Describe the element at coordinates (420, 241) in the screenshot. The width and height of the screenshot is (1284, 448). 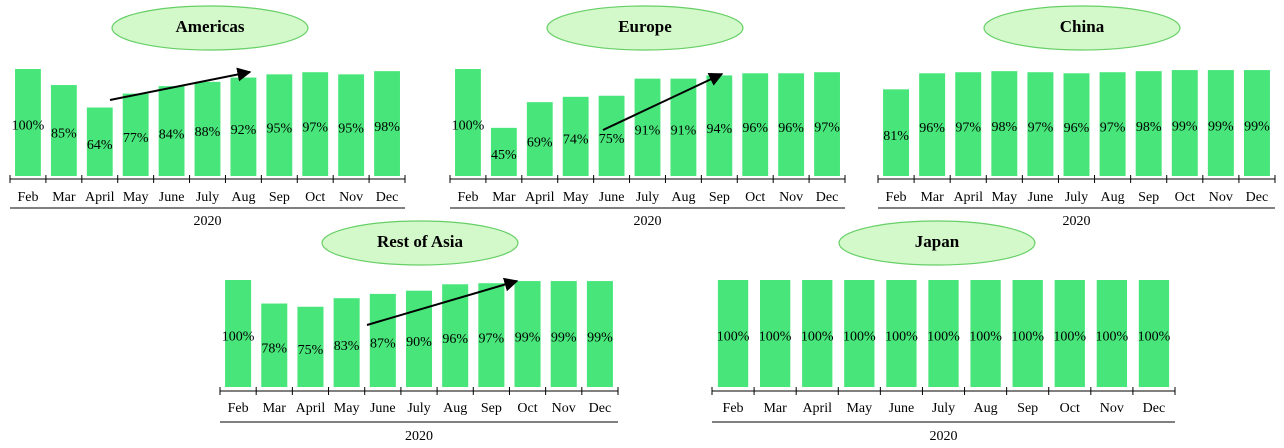
I see `chart-title: Rest of Asia` at that location.